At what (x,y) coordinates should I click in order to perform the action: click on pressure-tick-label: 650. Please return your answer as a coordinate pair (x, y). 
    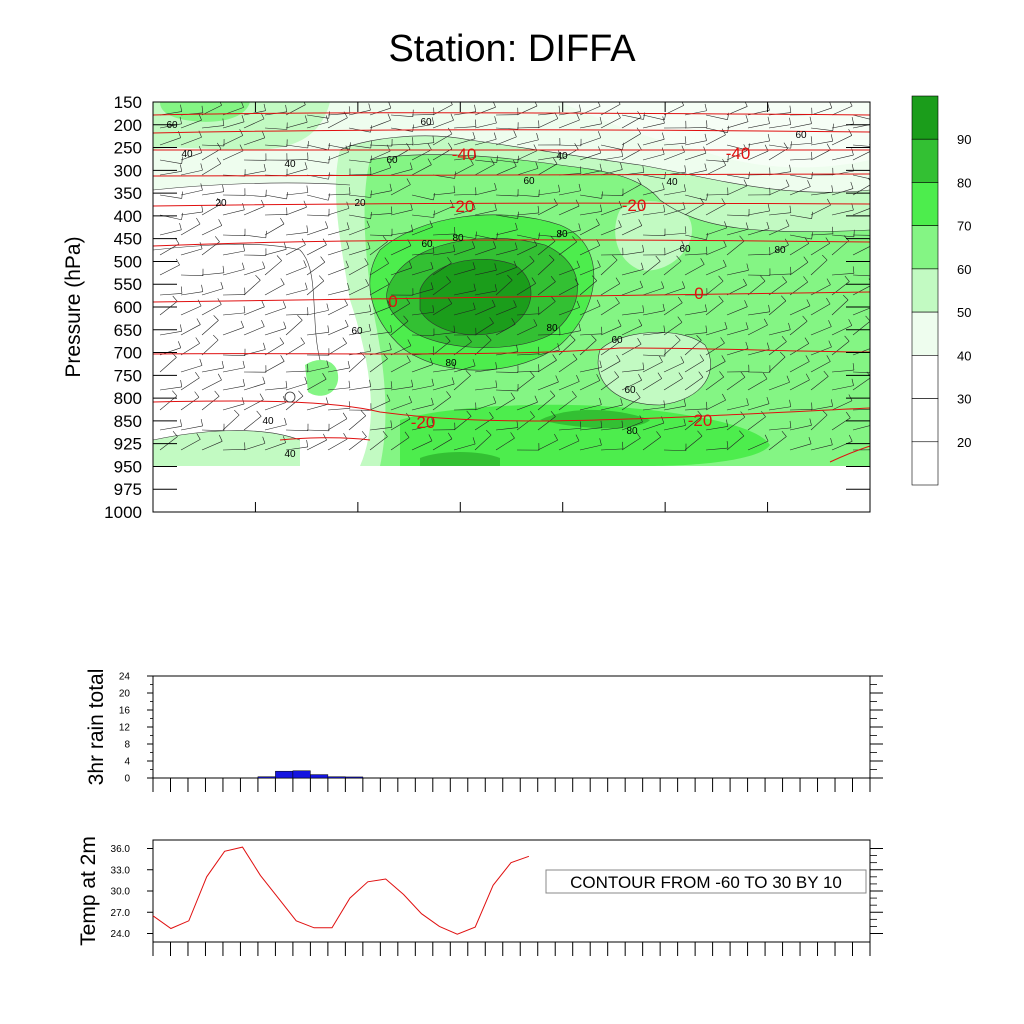
    Looking at the image, I should click on (128, 330).